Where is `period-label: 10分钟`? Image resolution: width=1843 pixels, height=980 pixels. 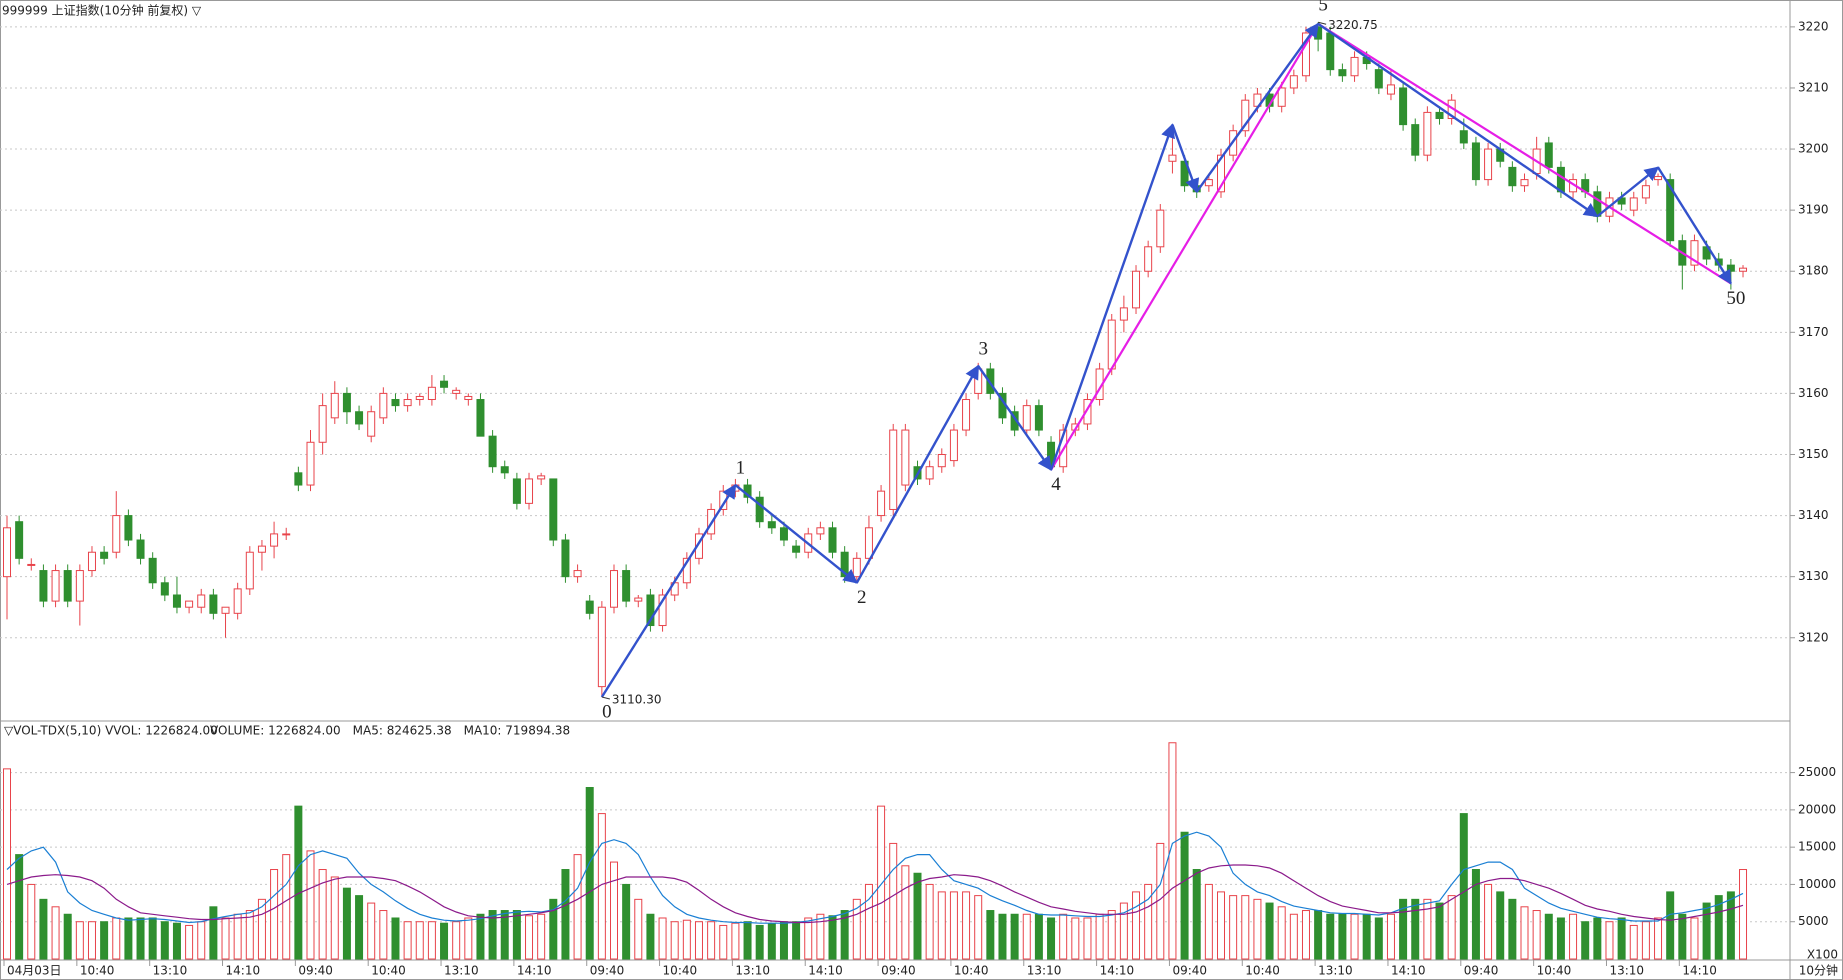 period-label: 10分钟 is located at coordinates (1818, 970).